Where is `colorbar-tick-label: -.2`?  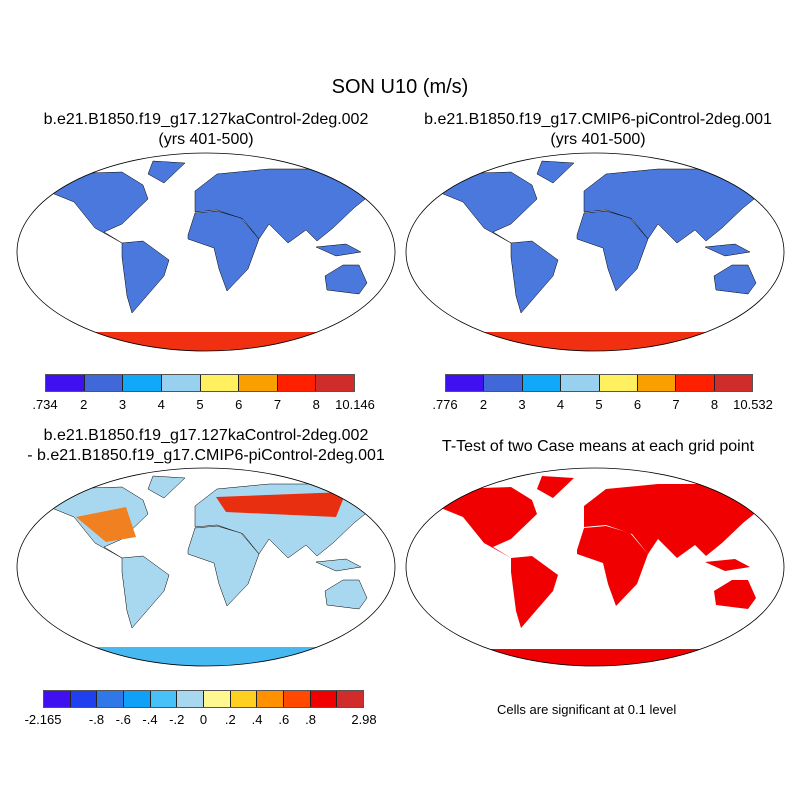
colorbar-tick-label: -.2 is located at coordinates (177, 719).